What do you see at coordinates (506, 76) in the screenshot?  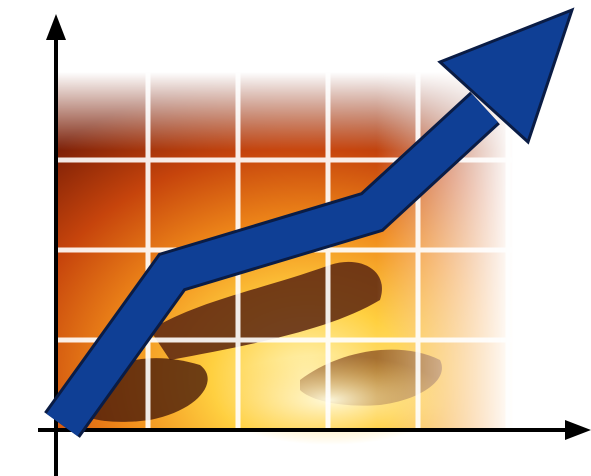 I see `arrow-head` at bounding box center [506, 76].